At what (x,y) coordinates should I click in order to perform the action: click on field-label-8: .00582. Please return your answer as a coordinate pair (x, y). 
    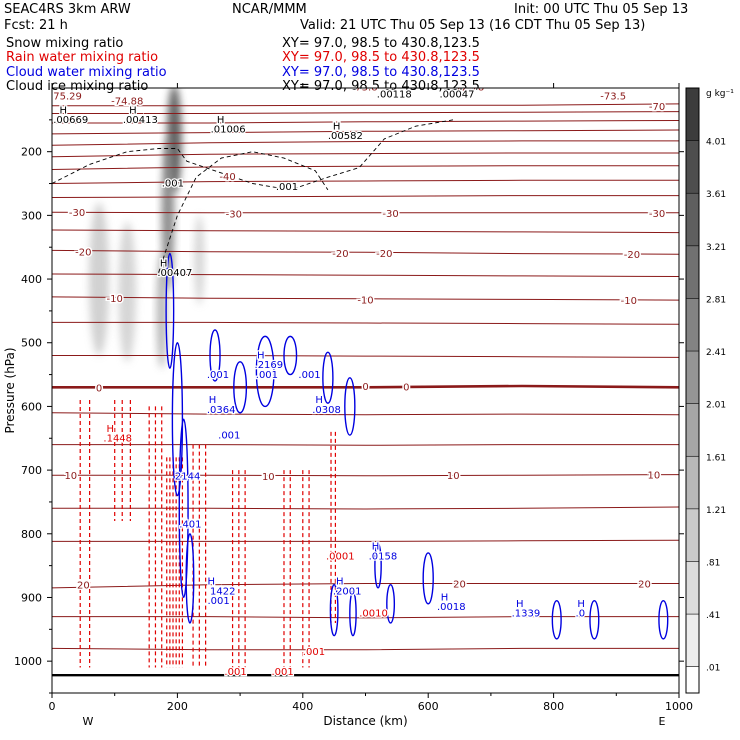
    Looking at the image, I should click on (345, 136).